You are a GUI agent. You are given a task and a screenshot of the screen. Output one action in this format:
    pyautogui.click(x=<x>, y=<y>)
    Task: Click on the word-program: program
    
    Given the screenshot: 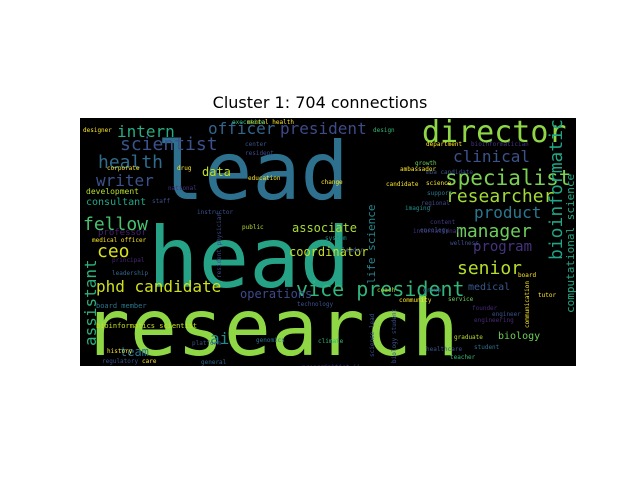 What is the action you would take?
    pyautogui.click(x=503, y=247)
    